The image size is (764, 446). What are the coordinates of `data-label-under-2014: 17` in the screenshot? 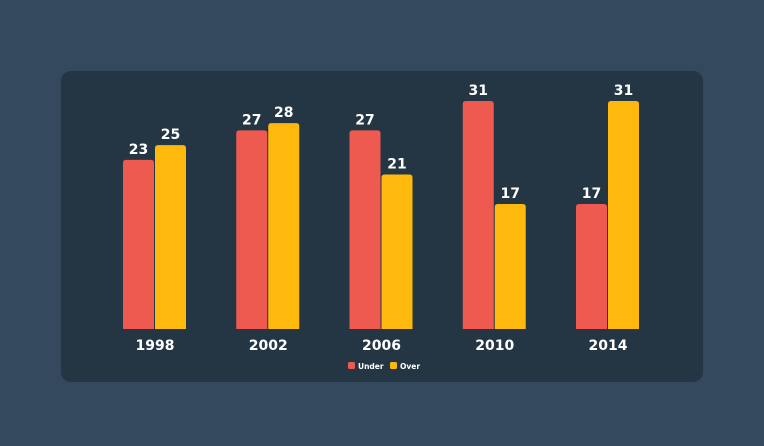 It's located at (591, 194).